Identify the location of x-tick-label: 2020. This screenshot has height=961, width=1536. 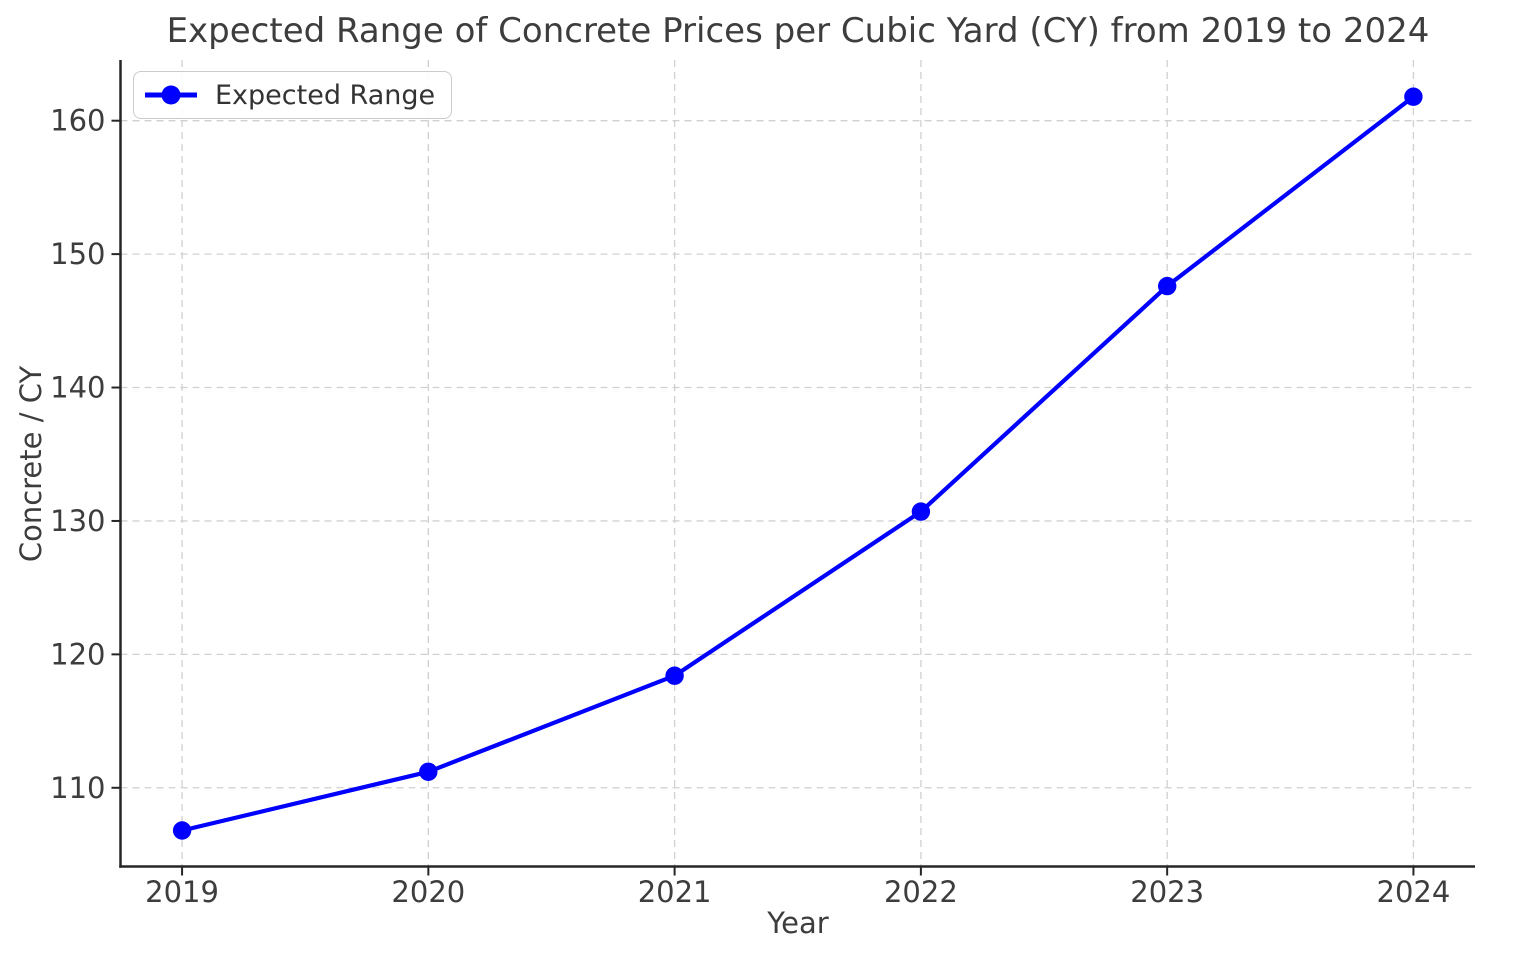
(428, 892).